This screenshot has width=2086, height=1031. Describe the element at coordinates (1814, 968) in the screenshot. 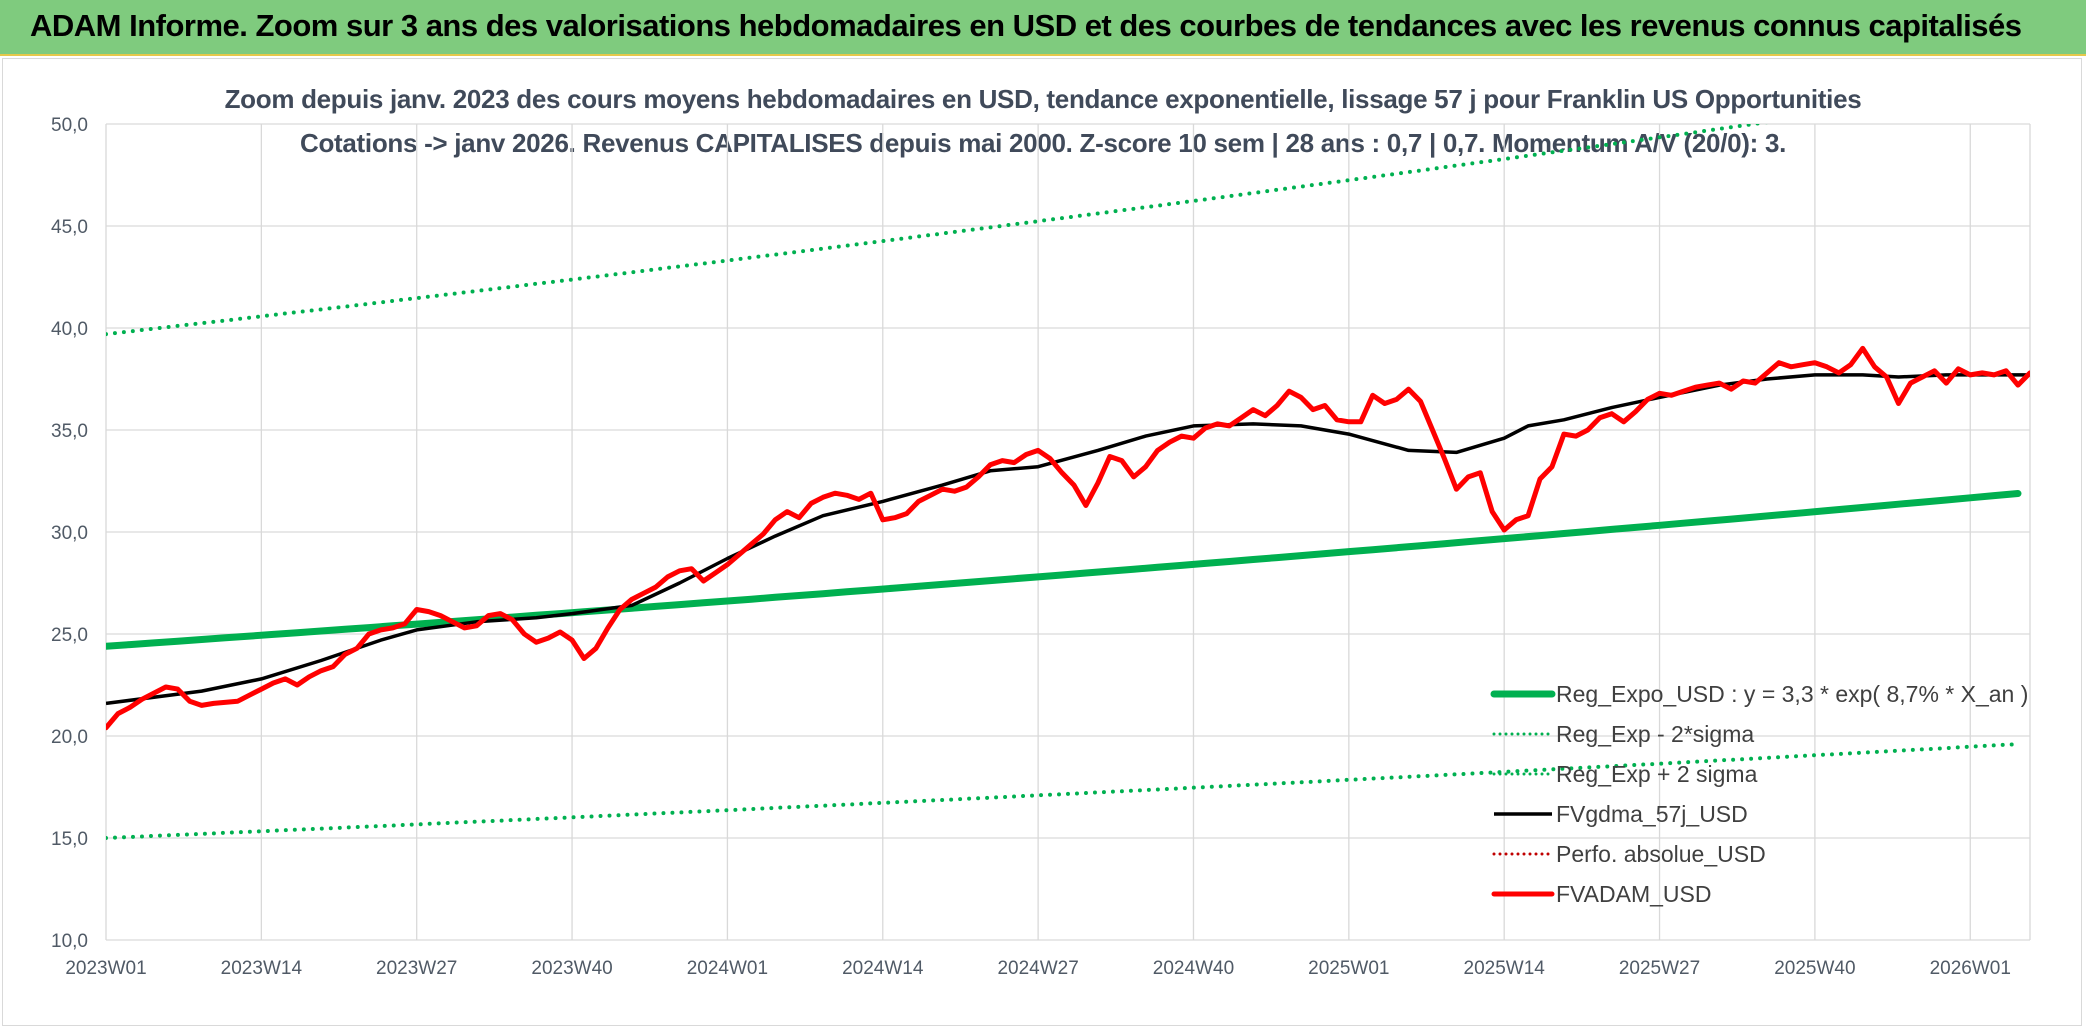

I see `x-tick-label: 2025W40` at that location.